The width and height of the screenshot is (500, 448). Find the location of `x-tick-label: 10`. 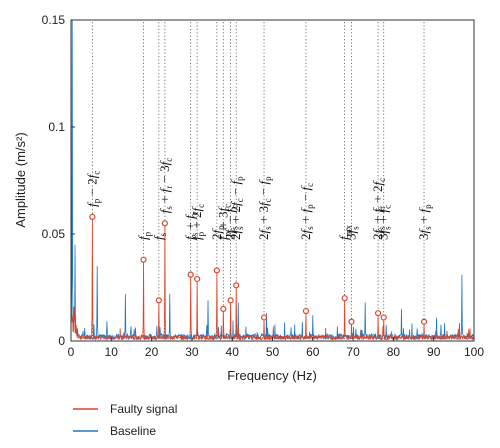

x-tick-label: 10 is located at coordinates (112, 352).